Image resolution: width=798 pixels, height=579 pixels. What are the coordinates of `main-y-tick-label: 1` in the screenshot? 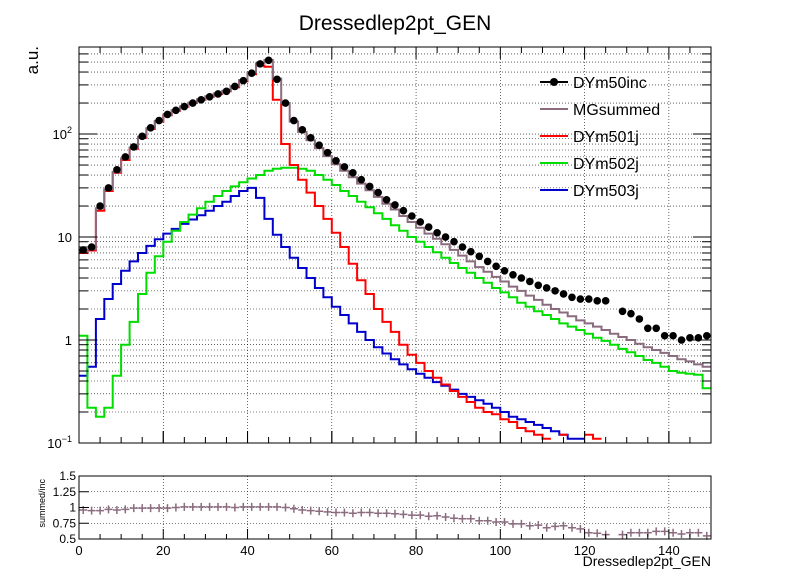 It's located at (68, 340).